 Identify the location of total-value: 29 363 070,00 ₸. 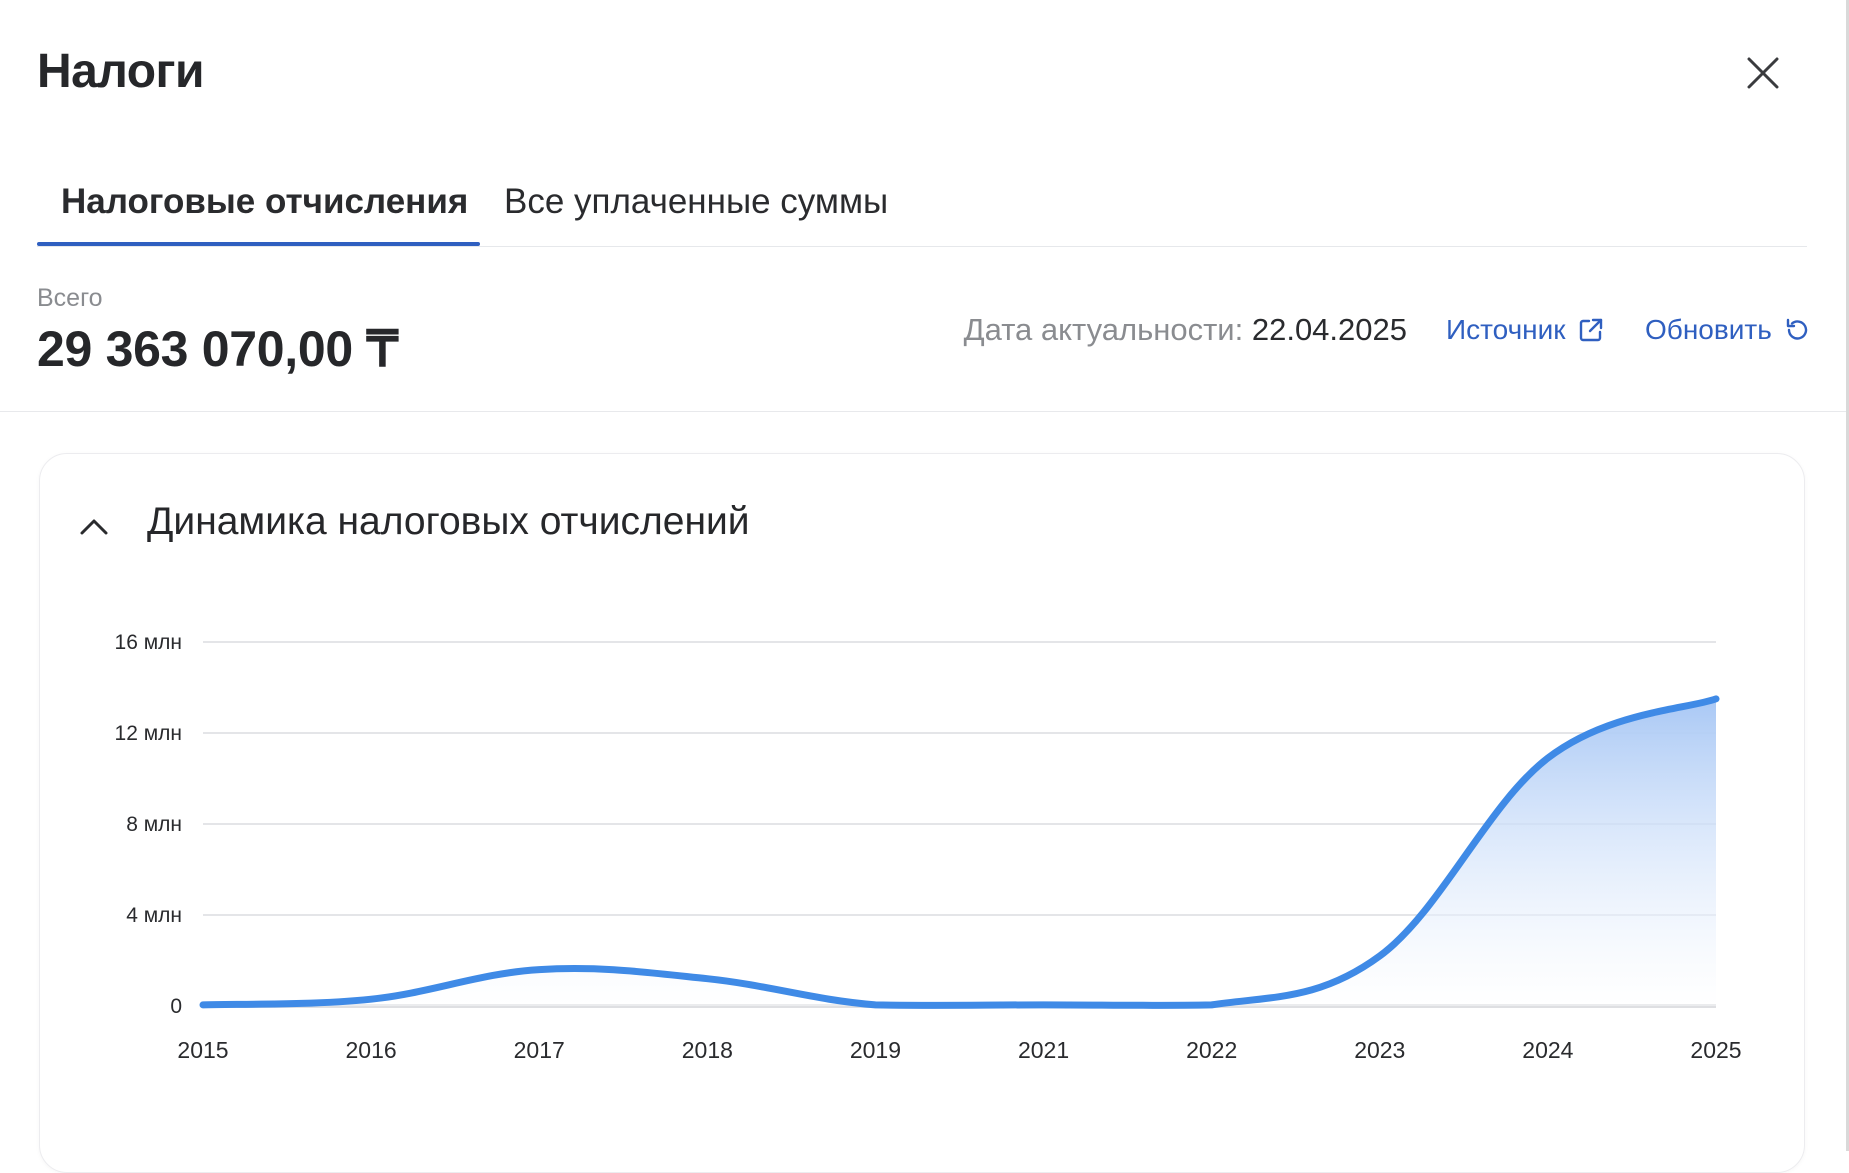
(217, 349).